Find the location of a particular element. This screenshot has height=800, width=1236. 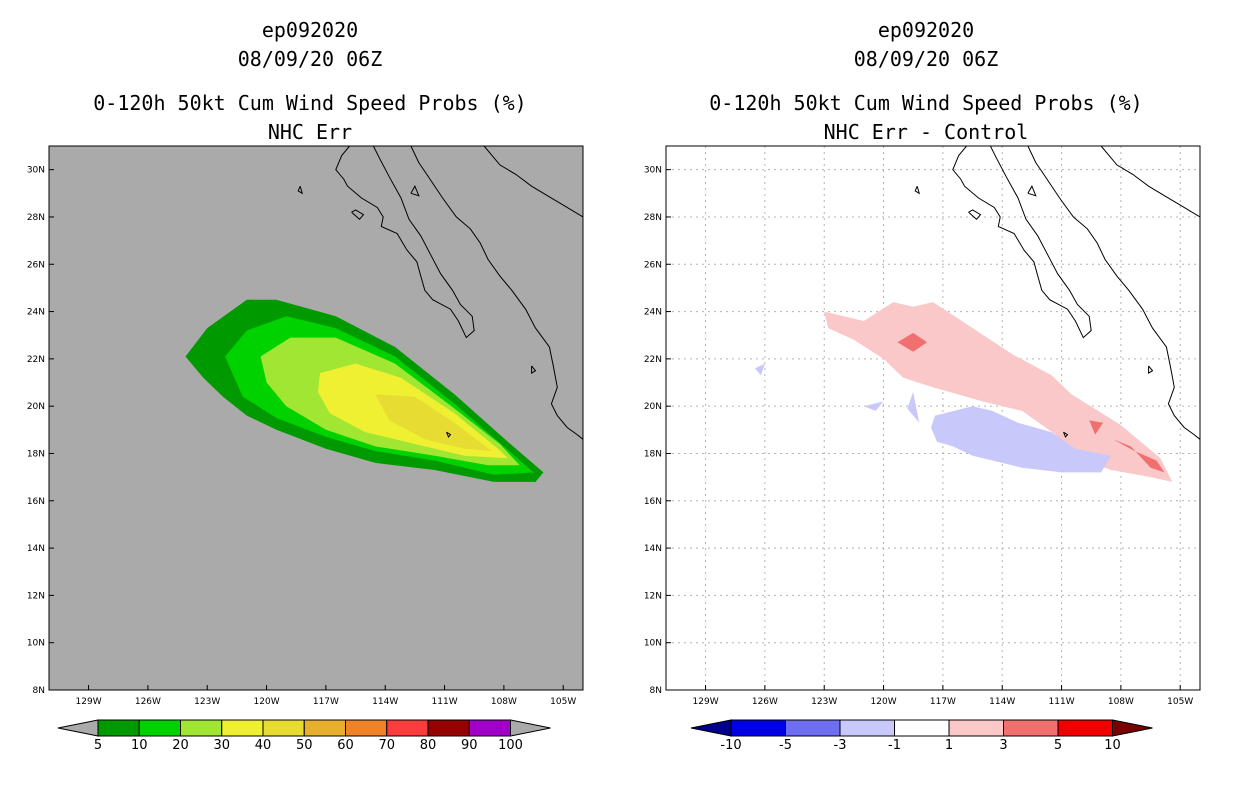

right-y-tick-label: 14N is located at coordinates (653, 549).